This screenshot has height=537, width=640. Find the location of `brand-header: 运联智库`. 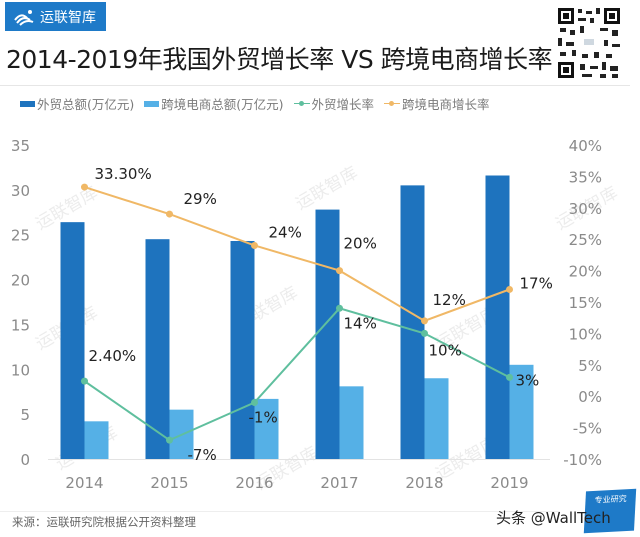

brand-header: 运联智库 is located at coordinates (55, 16).